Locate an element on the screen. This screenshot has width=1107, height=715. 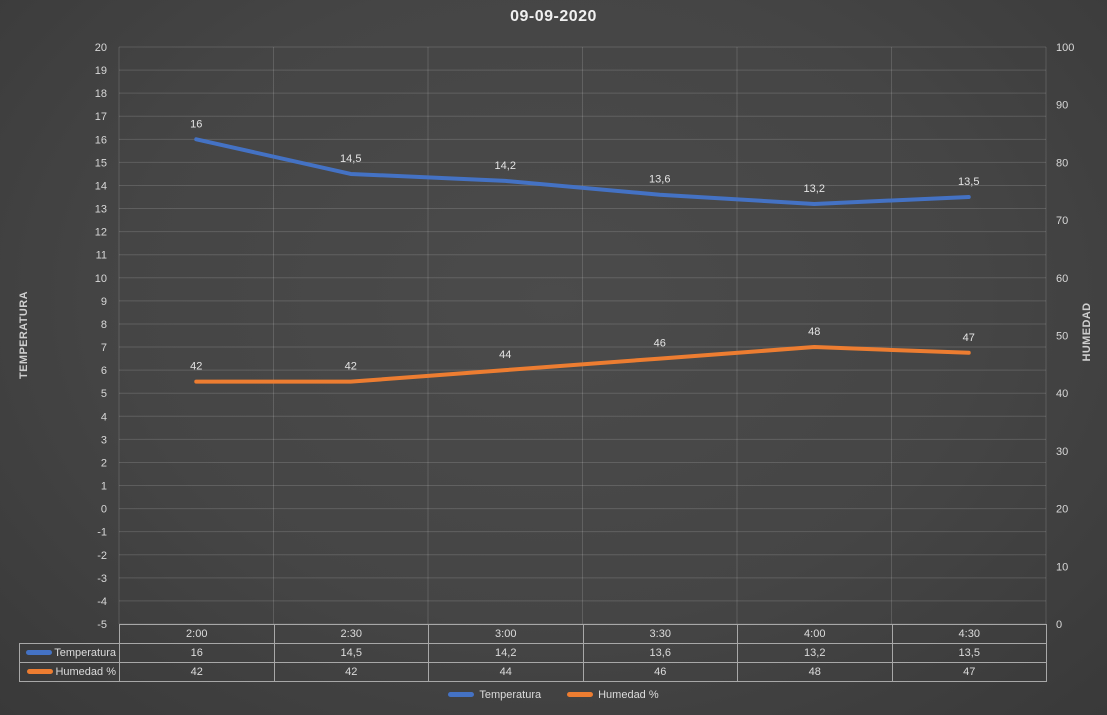
table-row: Humedad % 42 42 44 46 48 47 is located at coordinates (533, 672).